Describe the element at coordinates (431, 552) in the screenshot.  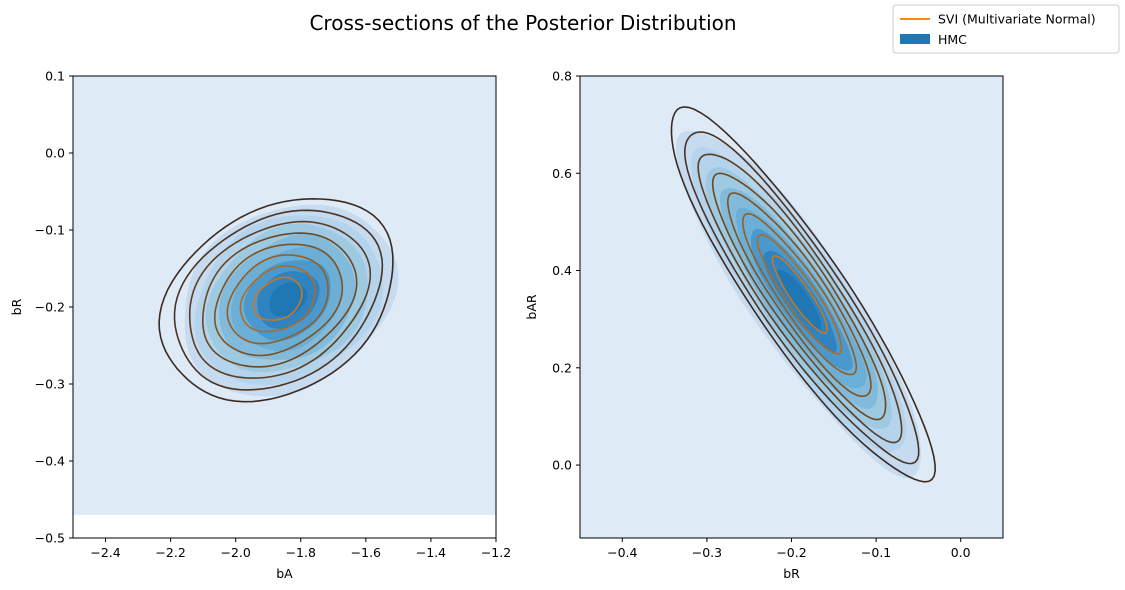
I see `x-tick-label: −1.4` at that location.